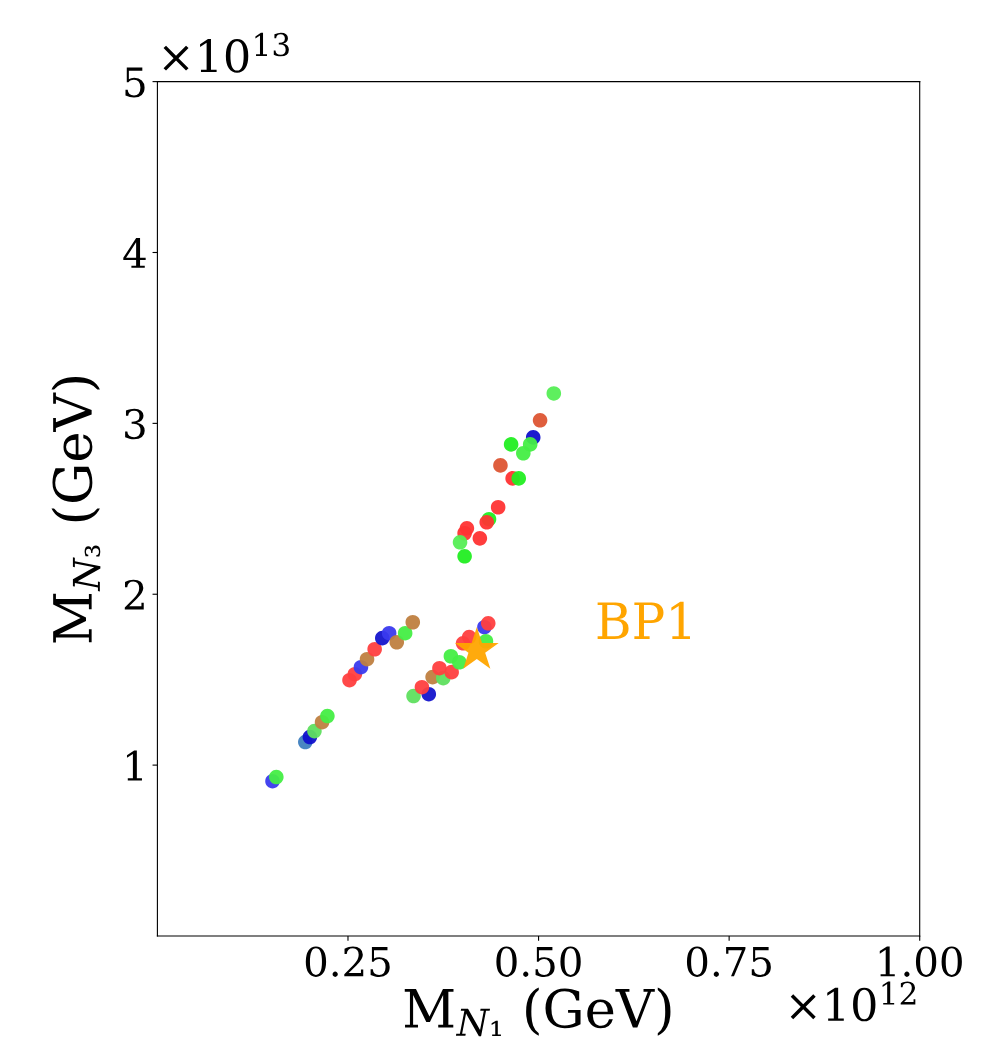  Describe the element at coordinates (135, 424) in the screenshot. I see `y-tick-label: 3` at that location.